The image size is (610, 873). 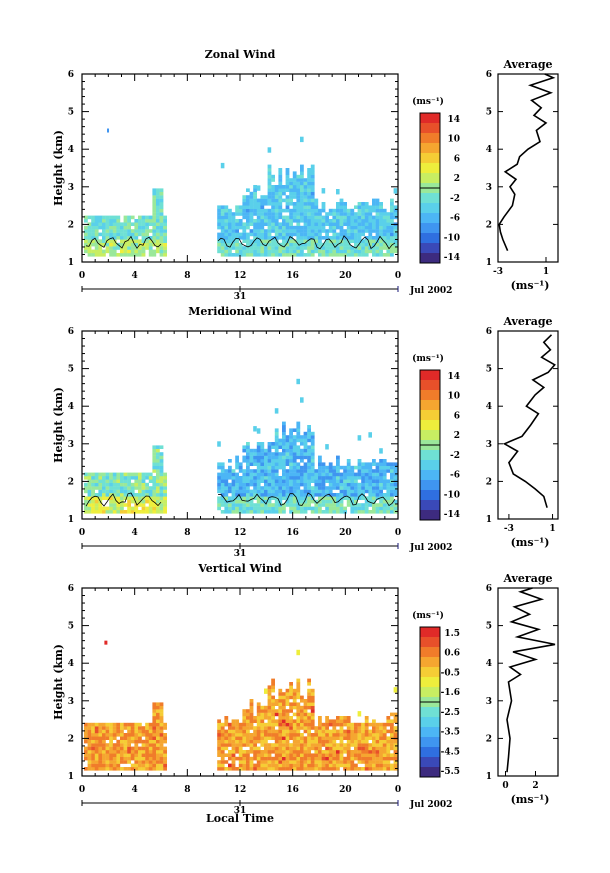 What do you see at coordinates (509, 529) in the screenshot?
I see `average-x-tick-label: -3` at bounding box center [509, 529].